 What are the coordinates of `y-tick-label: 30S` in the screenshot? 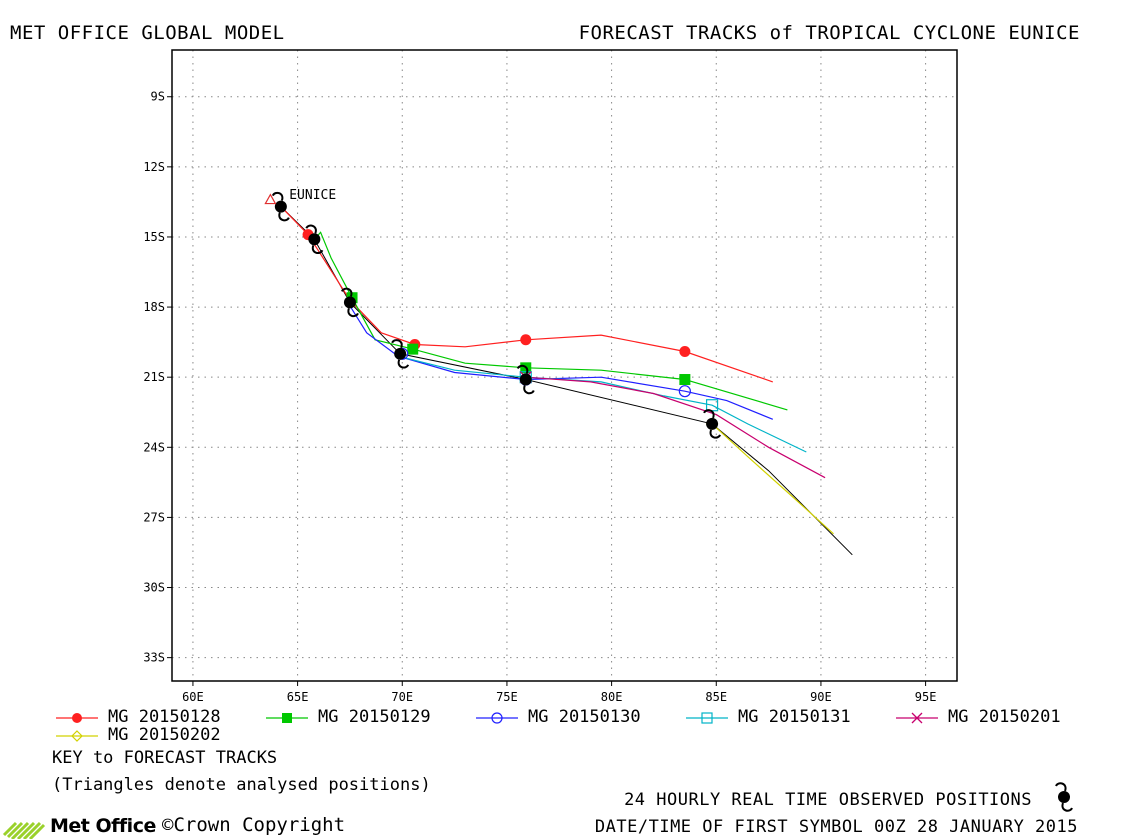 It's located at (154, 588).